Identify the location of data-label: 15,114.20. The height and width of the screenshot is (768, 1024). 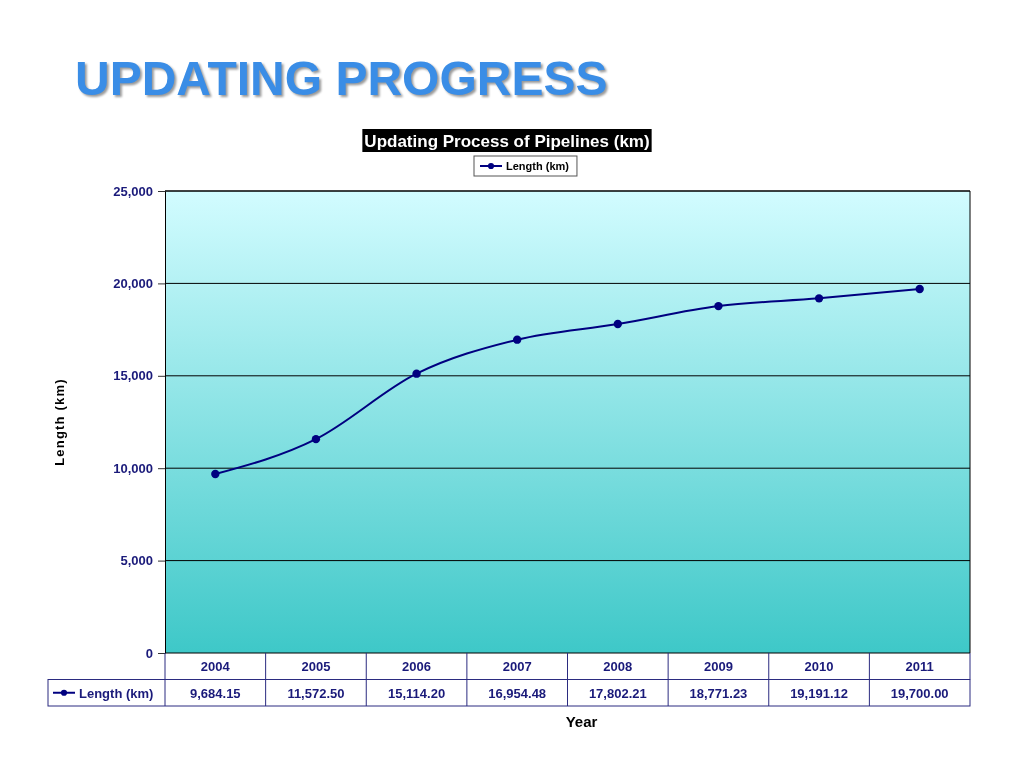
(417, 693).